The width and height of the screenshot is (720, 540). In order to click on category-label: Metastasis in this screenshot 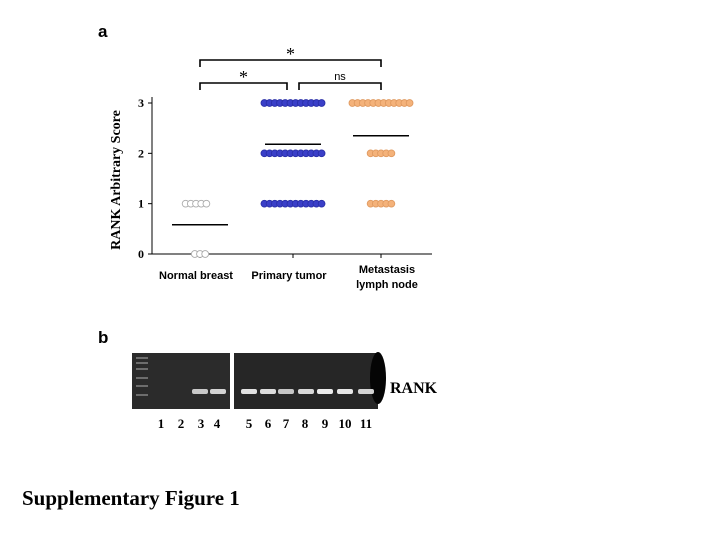, I will do `click(387, 270)`.